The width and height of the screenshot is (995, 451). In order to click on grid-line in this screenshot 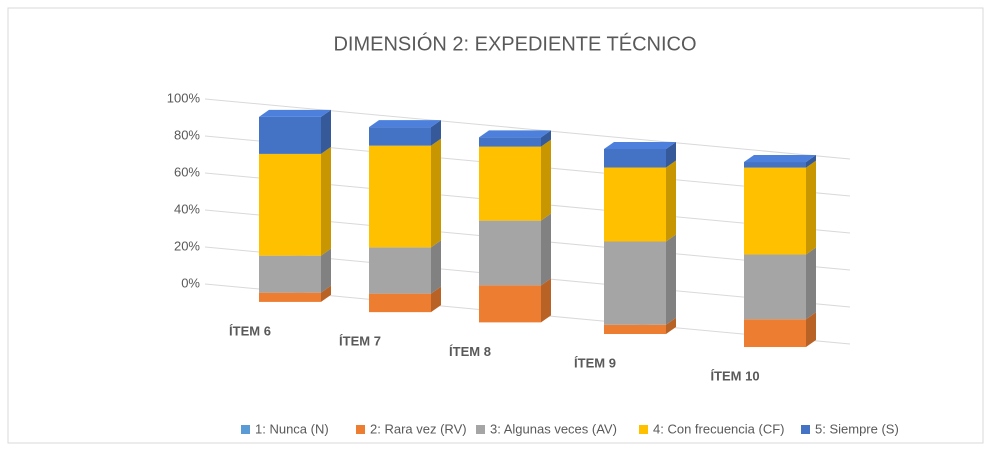, I will do `click(527, 129)`.